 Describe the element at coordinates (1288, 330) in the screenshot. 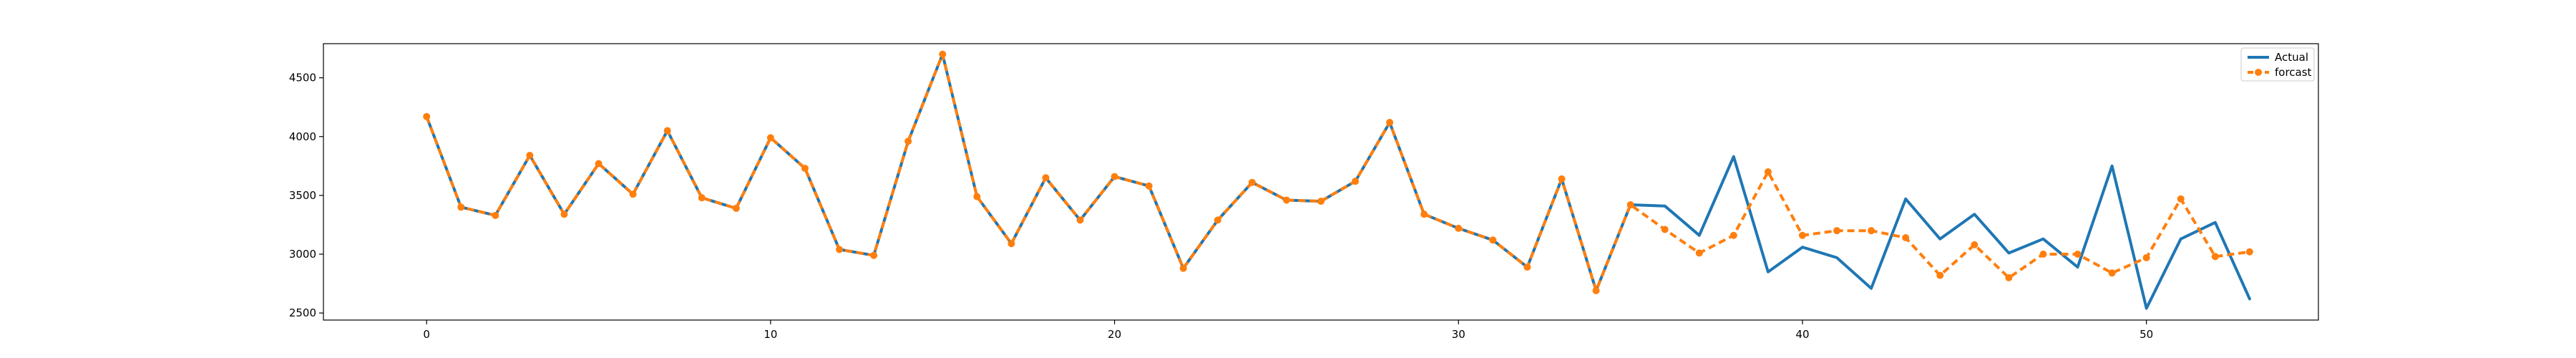

I see `x-axis: 0 10 20 30 40 50` at that location.